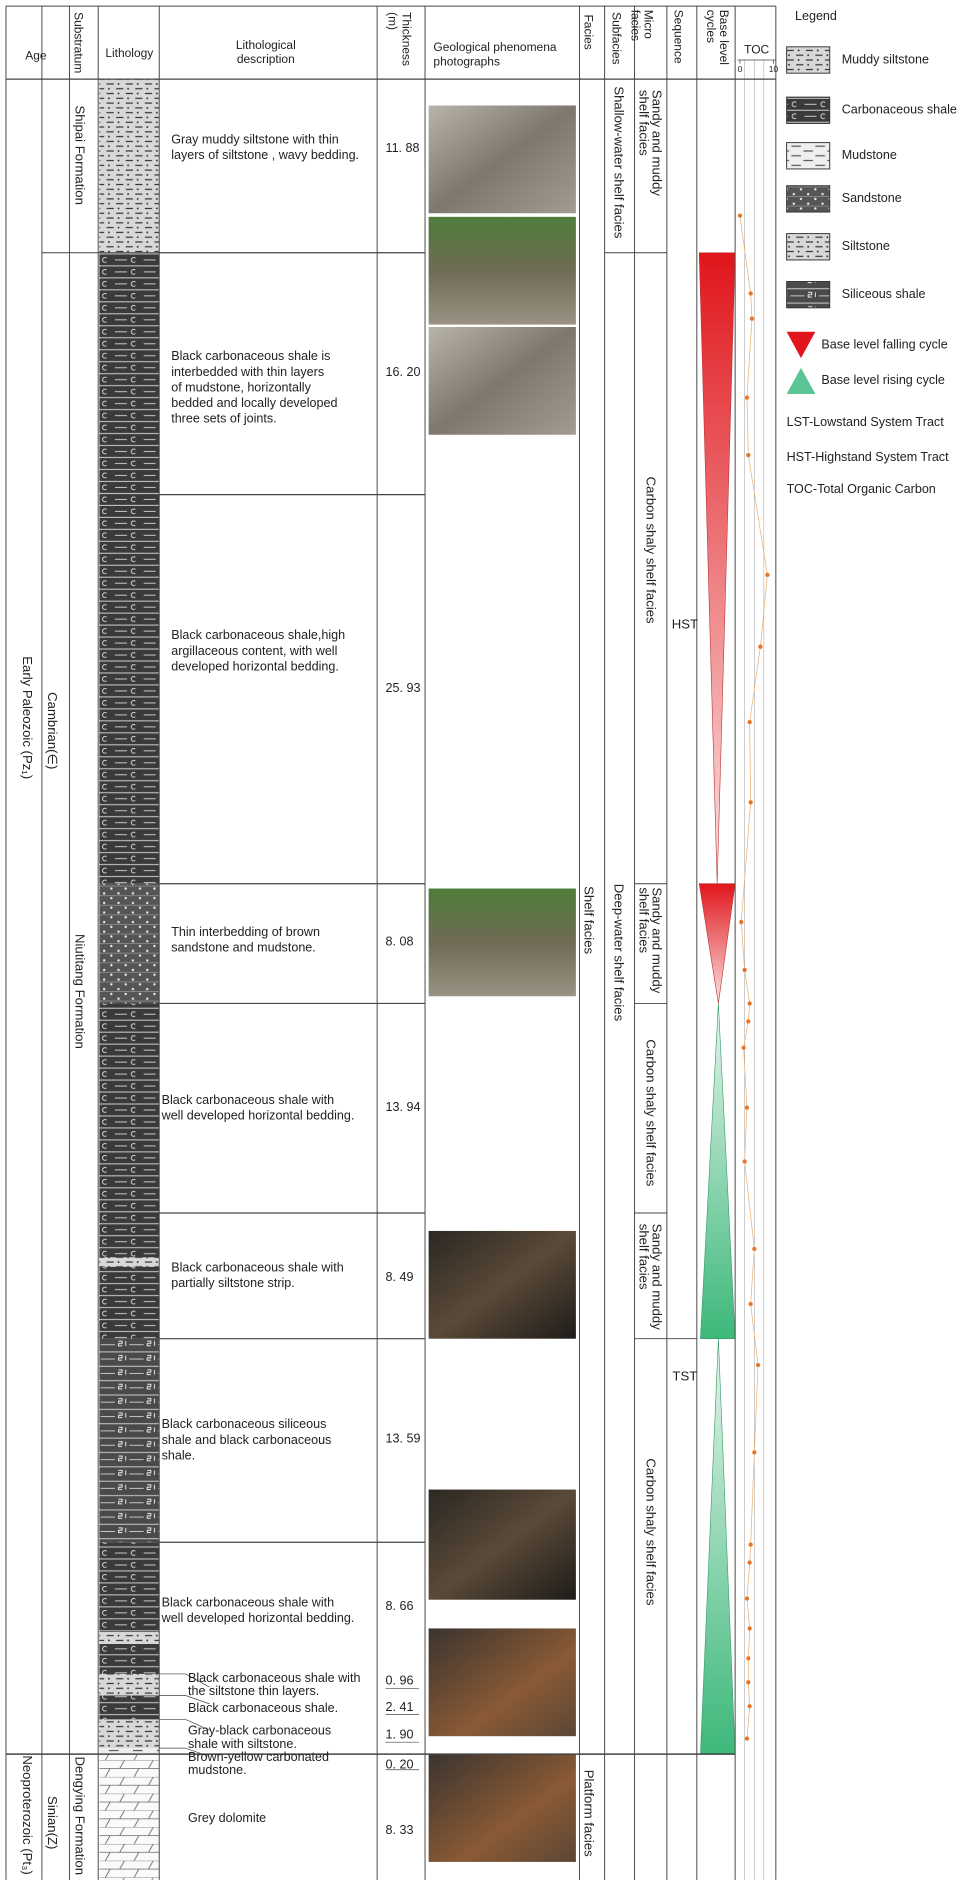 The image size is (971, 1880). What do you see at coordinates (866, 246) in the screenshot?
I see `legend-item: Siltstone` at bounding box center [866, 246].